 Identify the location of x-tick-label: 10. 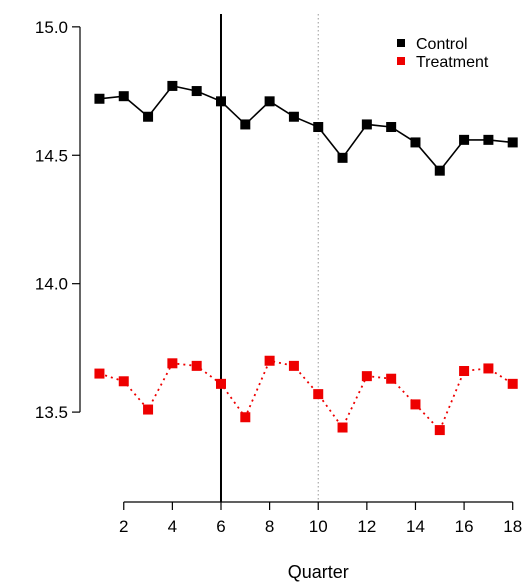
(318, 526).